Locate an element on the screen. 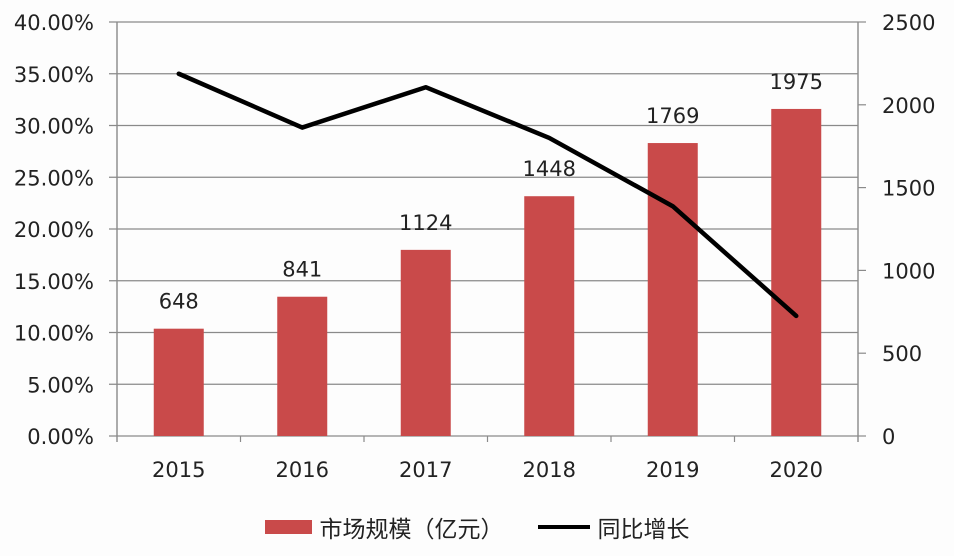 Image resolution: width=954 pixels, height=556 pixels. bar-data-label: 1769 is located at coordinates (672, 116).